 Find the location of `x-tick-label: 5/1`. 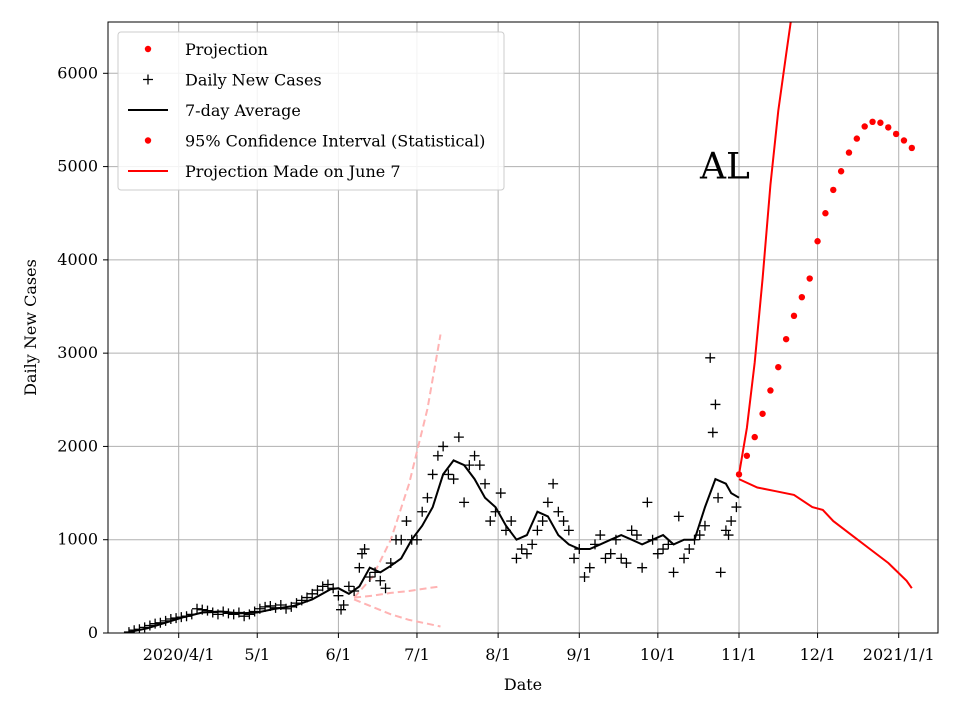

x-tick-label: 5/1 is located at coordinates (257, 654).